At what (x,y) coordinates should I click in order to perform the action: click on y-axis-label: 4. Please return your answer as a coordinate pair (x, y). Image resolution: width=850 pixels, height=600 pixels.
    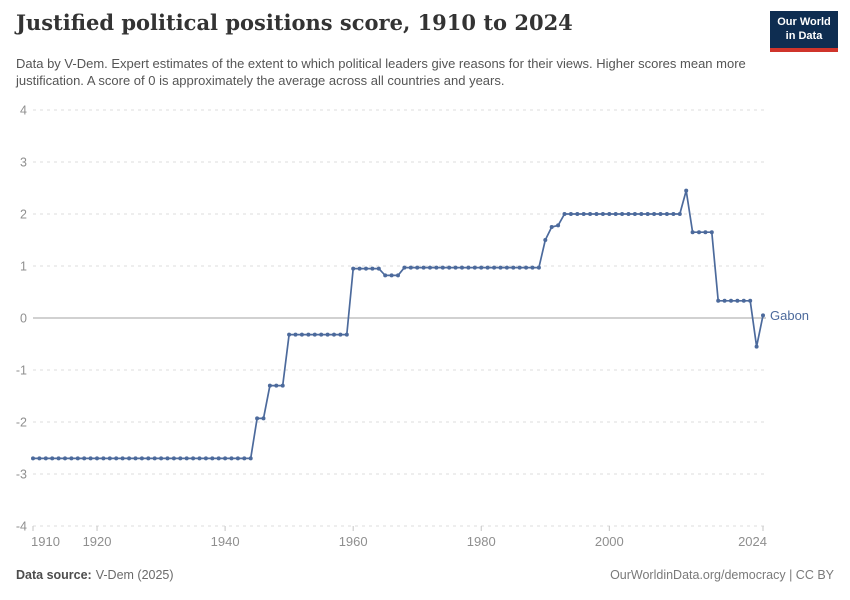
    Looking at the image, I should click on (23, 111).